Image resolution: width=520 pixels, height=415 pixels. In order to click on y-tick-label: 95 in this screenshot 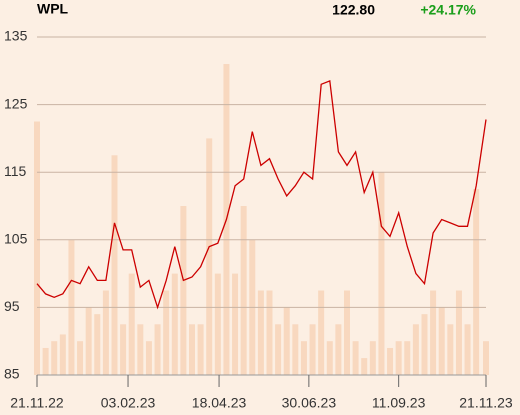, I will do `click(12, 306)`.